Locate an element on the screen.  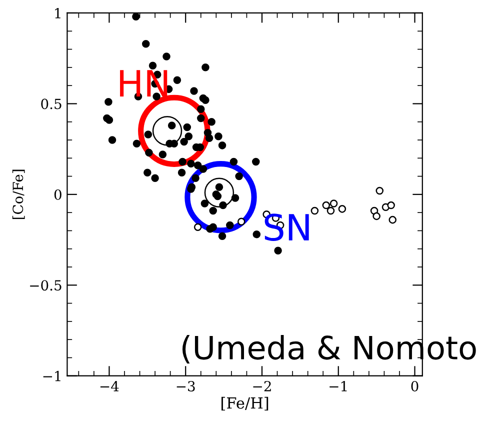
x-tick-label: −4 is located at coordinates (109, 386).